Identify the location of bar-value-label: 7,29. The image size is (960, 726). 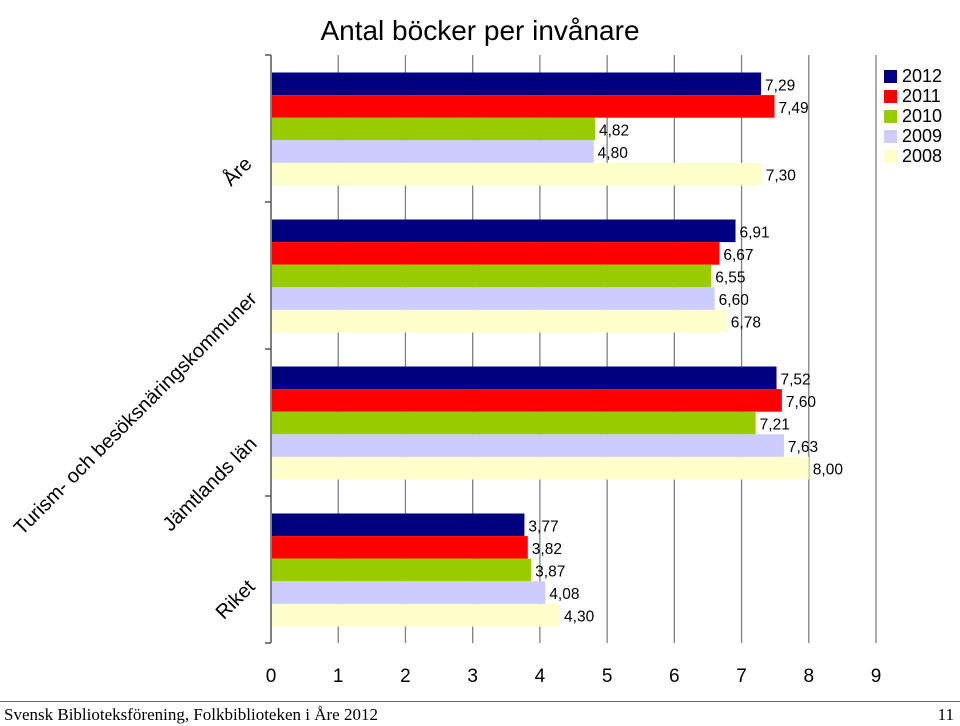
(780, 85).